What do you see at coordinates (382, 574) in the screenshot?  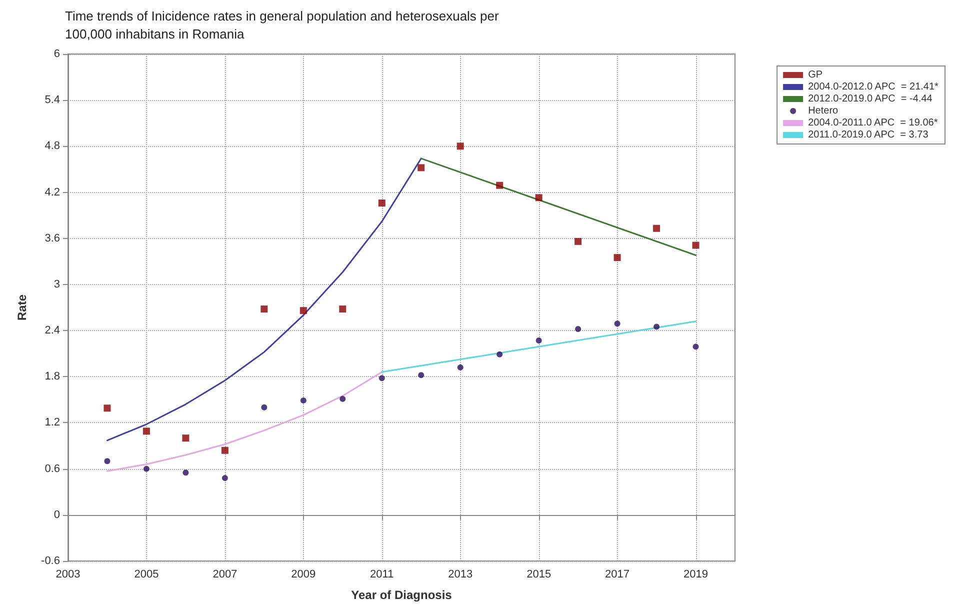 I see `x-tick-label: 2011` at bounding box center [382, 574].